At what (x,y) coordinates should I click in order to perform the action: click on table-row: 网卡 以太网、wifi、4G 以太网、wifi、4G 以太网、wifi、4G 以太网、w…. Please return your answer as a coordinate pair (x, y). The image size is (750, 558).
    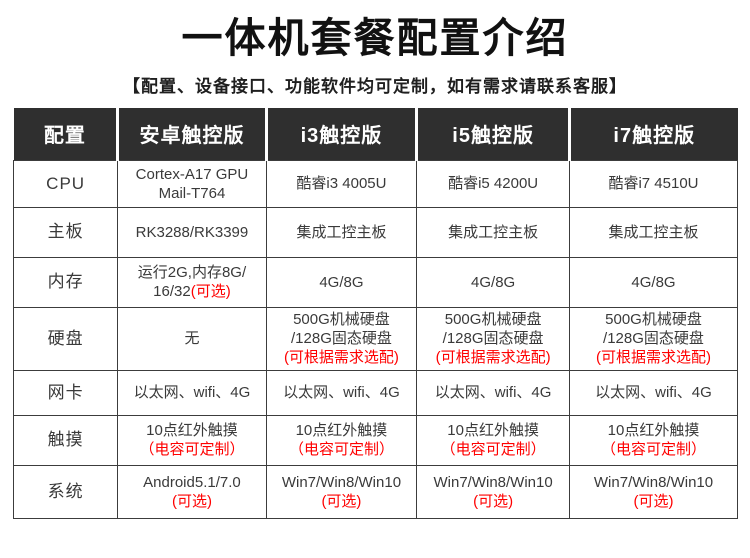
    Looking at the image, I should click on (375, 392).